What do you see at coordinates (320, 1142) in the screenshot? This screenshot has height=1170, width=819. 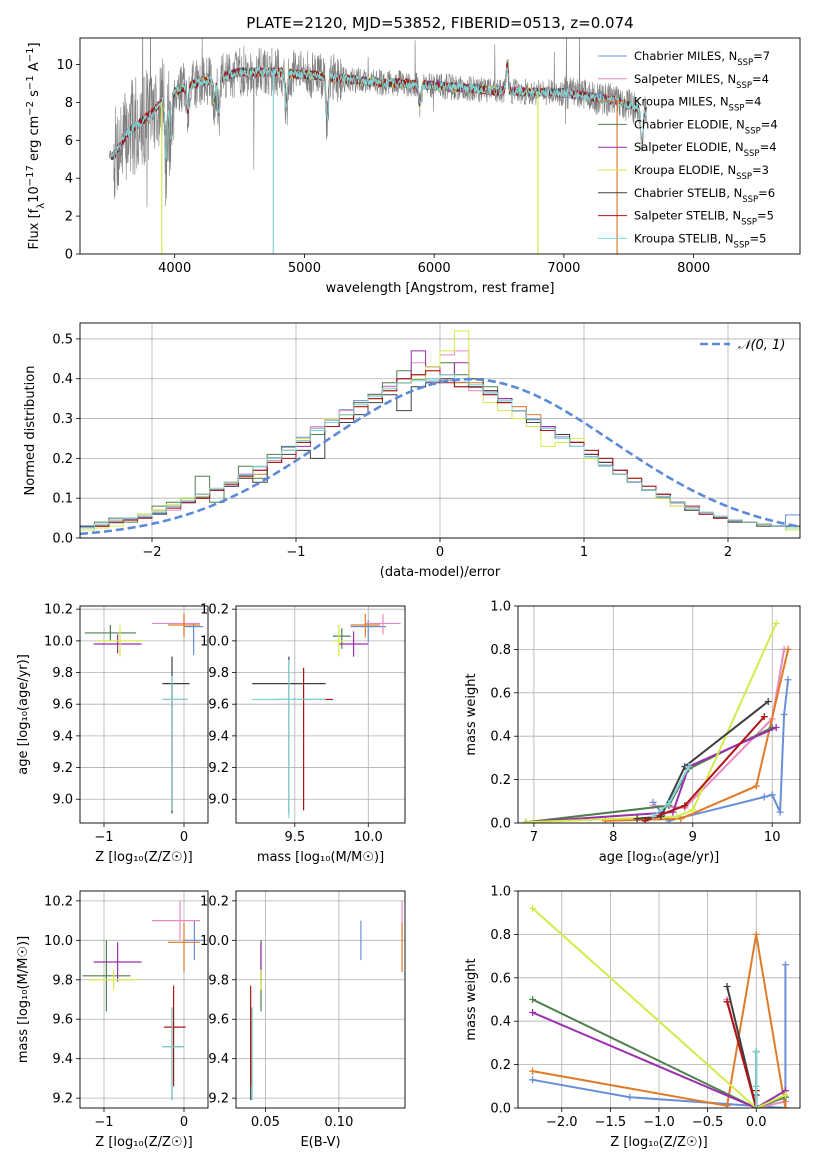 I see `x-axis-label: E(B-V)` at bounding box center [320, 1142].